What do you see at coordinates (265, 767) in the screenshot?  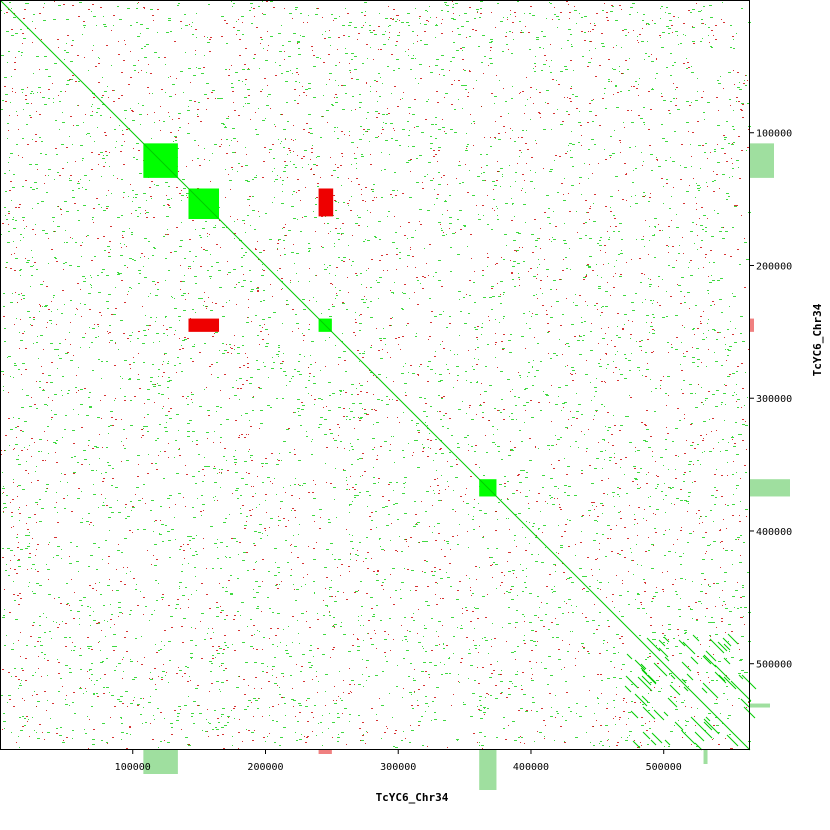 I see `x-tick-label: 200000` at bounding box center [265, 767].